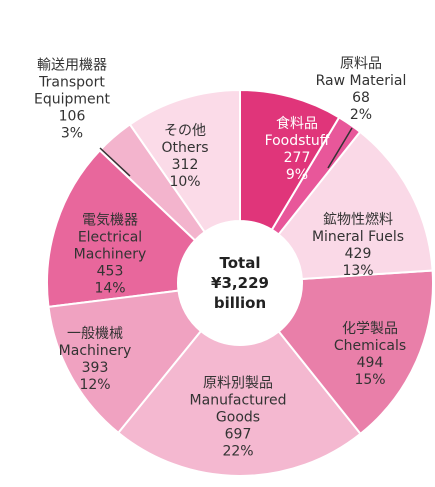 This screenshot has width=435, height=487. What do you see at coordinates (238, 434) in the screenshot?
I see `label-line: 697` at bounding box center [238, 434].